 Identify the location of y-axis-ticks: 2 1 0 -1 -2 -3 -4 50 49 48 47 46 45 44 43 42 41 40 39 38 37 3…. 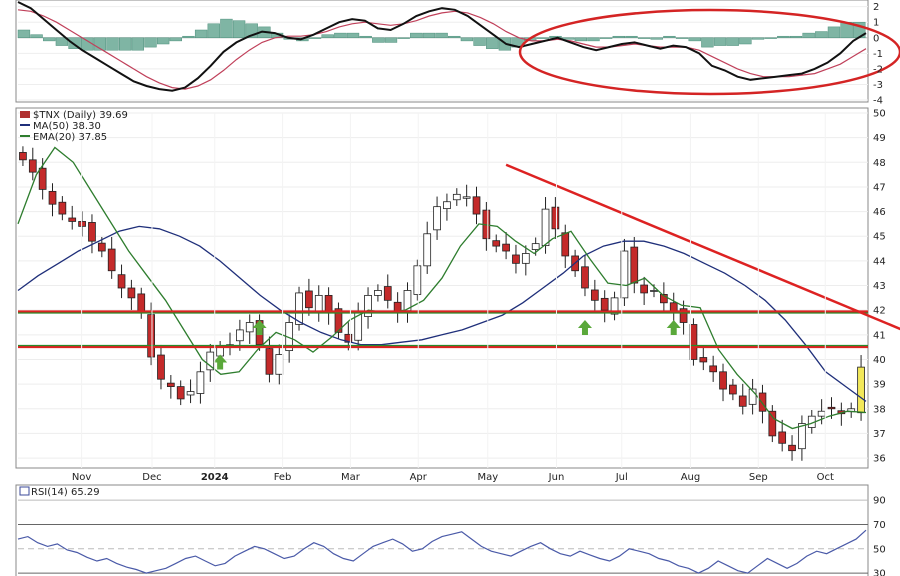
(879, 289).